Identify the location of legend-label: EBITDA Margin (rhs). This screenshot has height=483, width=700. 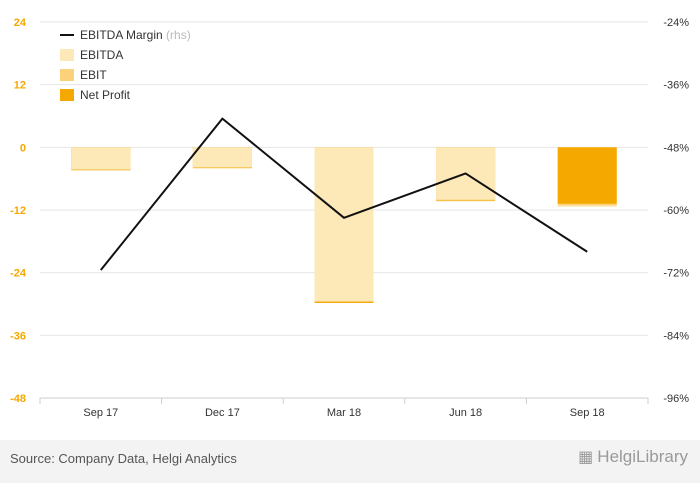
(135, 35).